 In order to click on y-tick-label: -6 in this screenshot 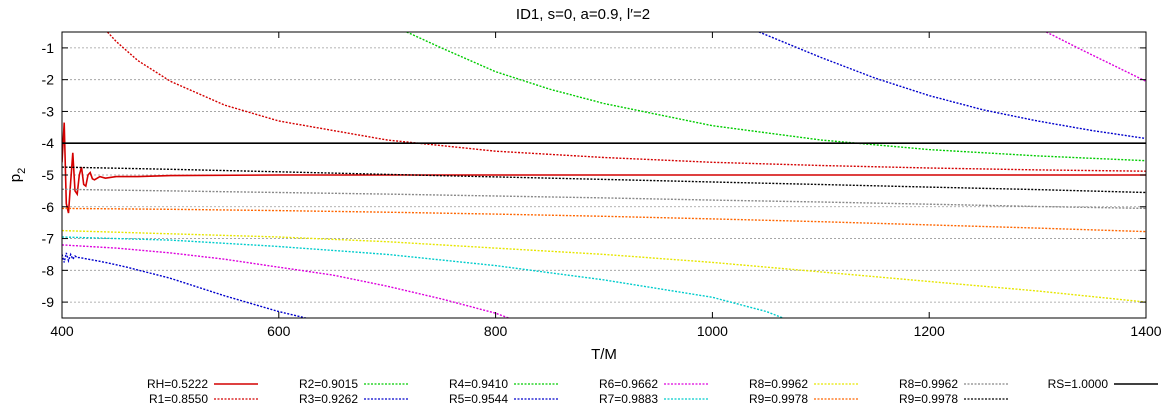, I will do `click(48, 207)`.